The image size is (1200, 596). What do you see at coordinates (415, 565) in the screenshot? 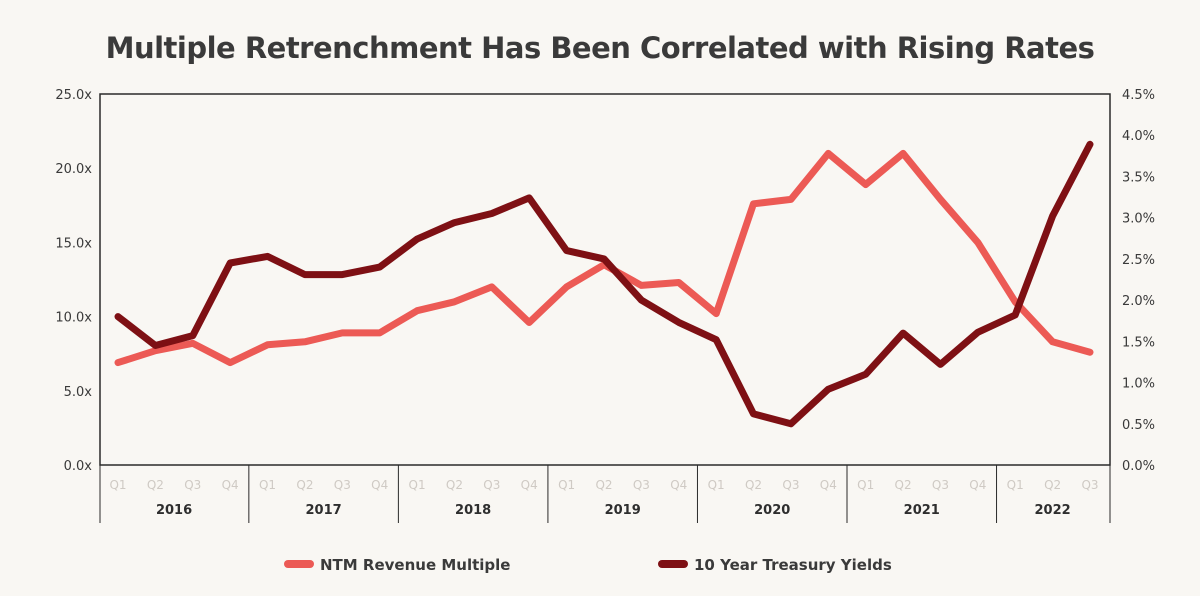
I see `legend-label: NTM Revenue Multiple` at bounding box center [415, 565].